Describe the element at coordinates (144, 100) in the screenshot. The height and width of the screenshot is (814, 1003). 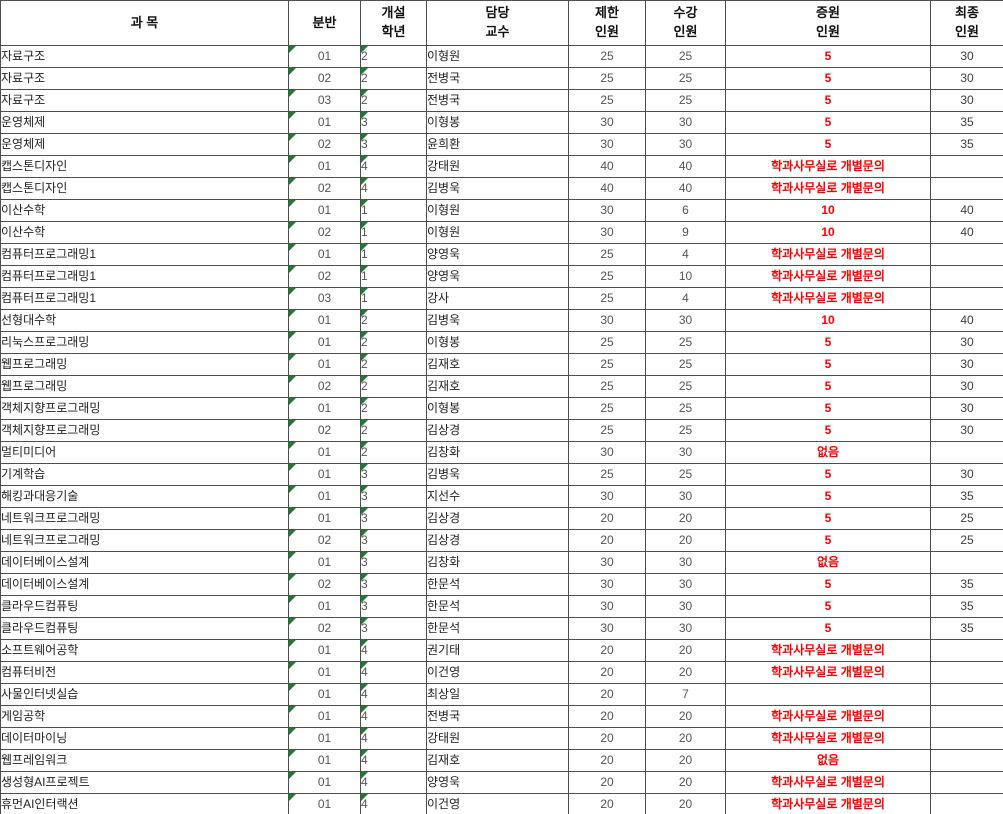
I see `cell-subject: 자료구조` at that location.